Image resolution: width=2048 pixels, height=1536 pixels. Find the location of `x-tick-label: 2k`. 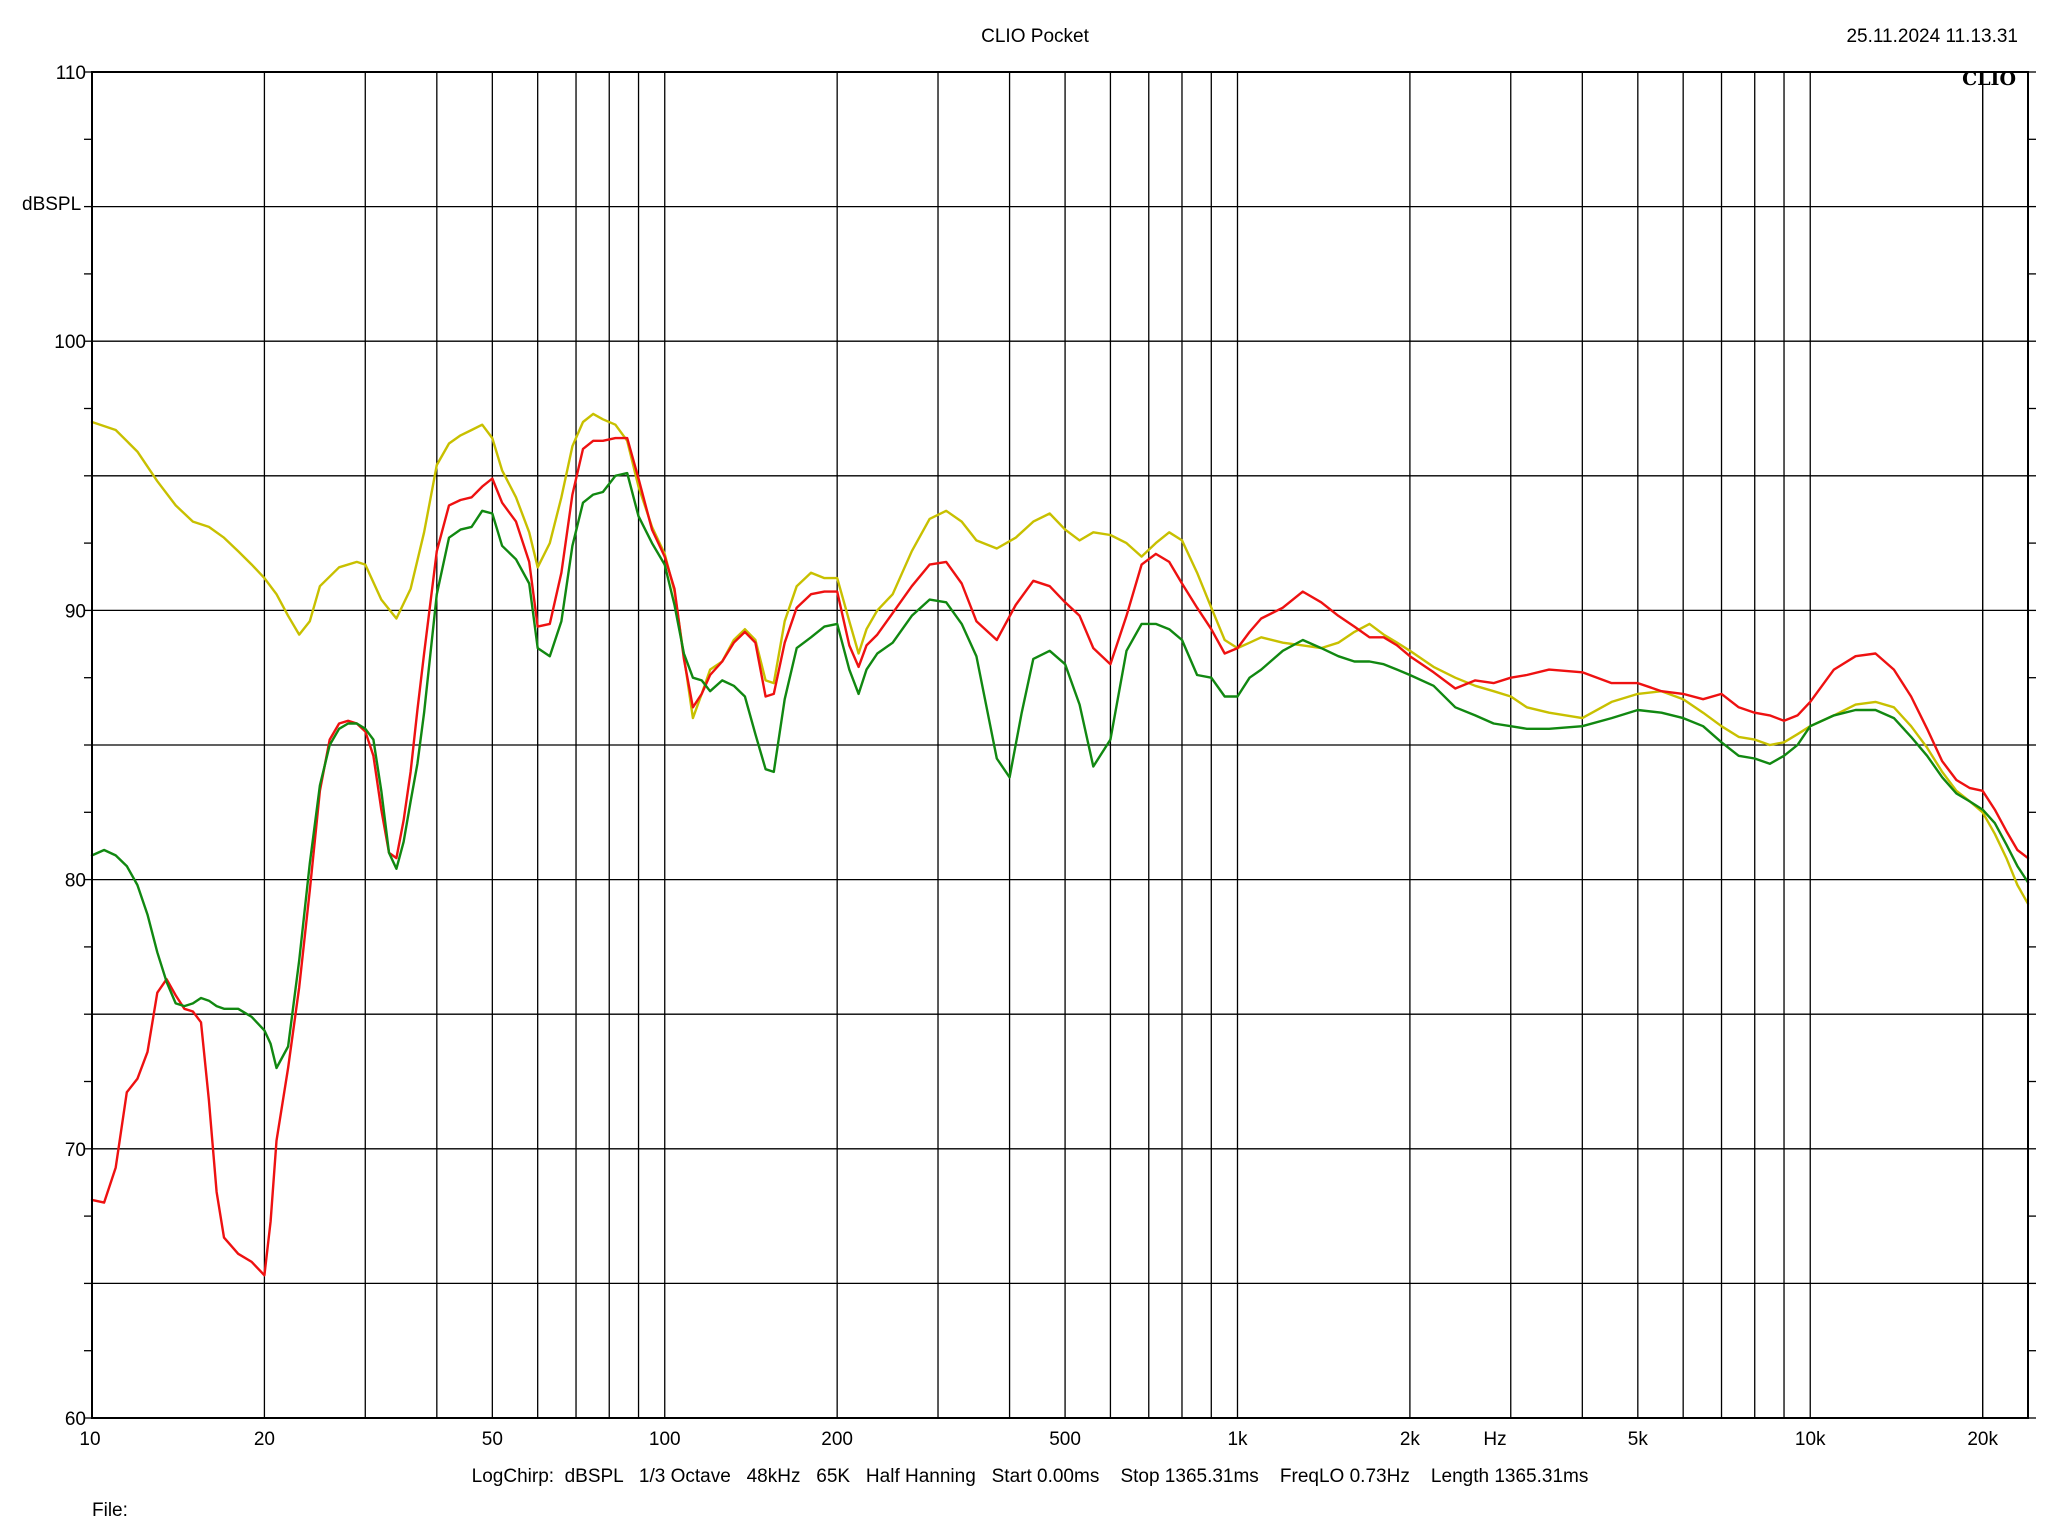

x-tick-label: 2k is located at coordinates (1410, 1439).